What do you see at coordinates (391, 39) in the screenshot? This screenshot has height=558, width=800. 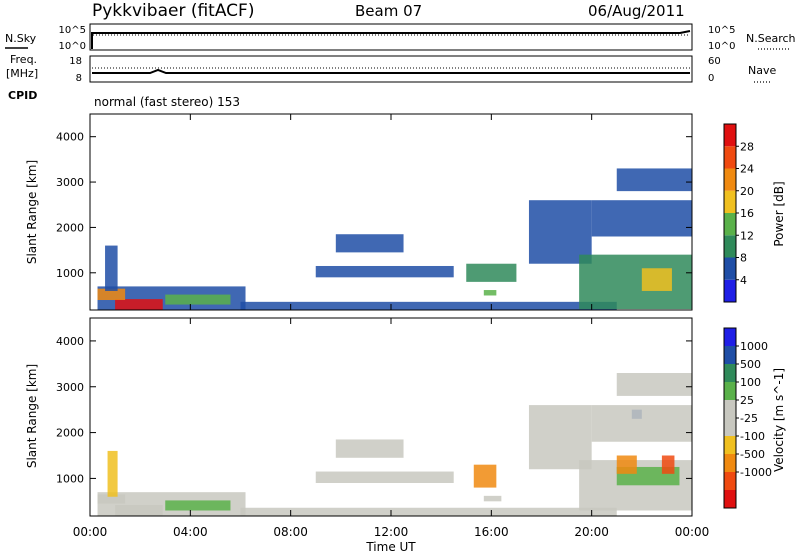 I see `noise-sky-trace` at bounding box center [391, 39].